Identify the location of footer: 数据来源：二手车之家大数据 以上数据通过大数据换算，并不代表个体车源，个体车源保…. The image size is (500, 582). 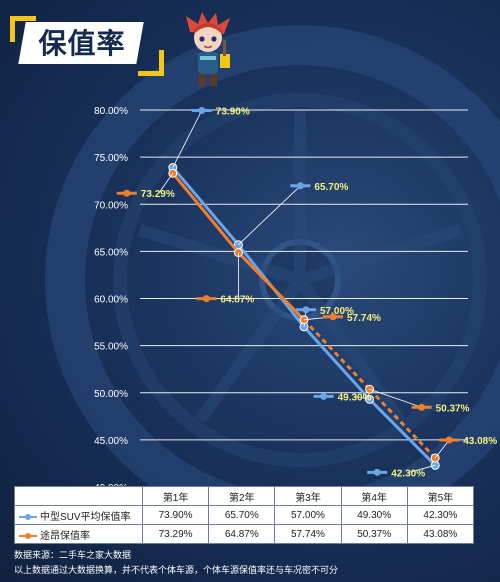
(249, 563).